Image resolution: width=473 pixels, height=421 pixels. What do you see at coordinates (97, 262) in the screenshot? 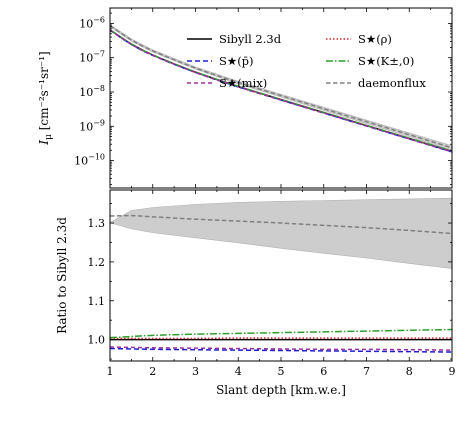
I see `y-tick-label-bottom: 1.2` at bounding box center [97, 262].